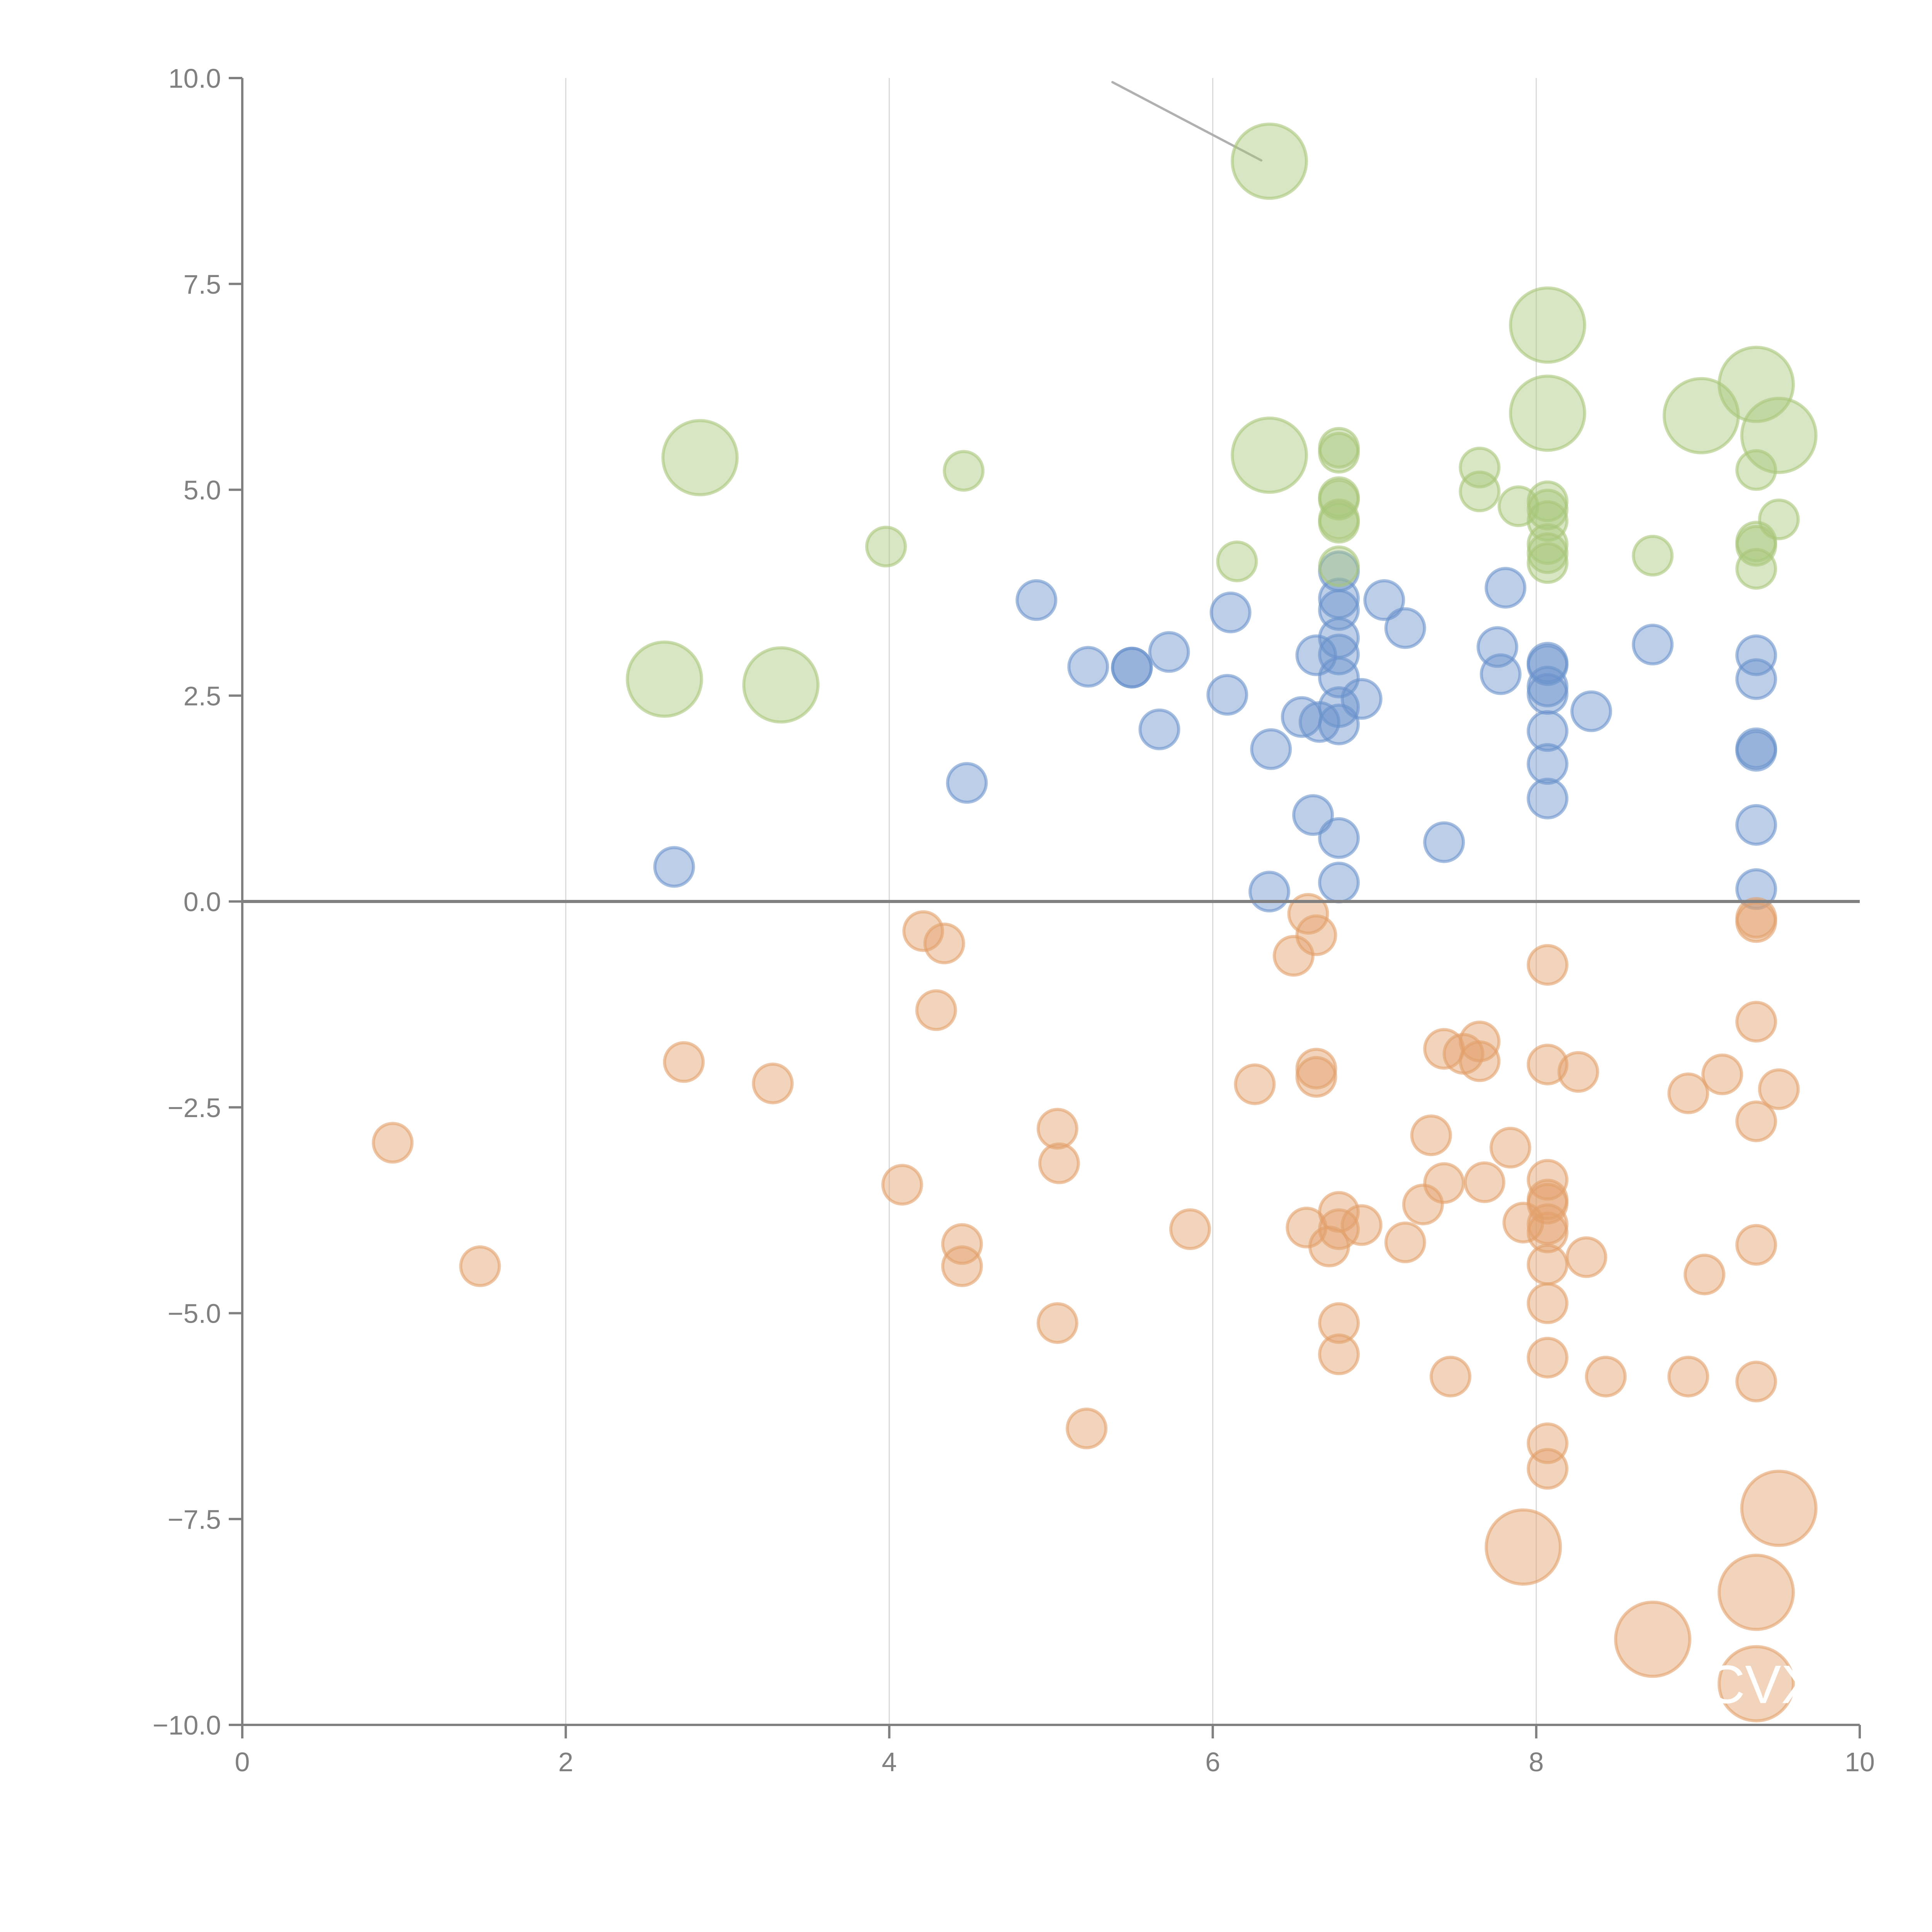  Describe the element at coordinates (194, 1519) in the screenshot. I see `y-tick-label: −7.5` at that location.